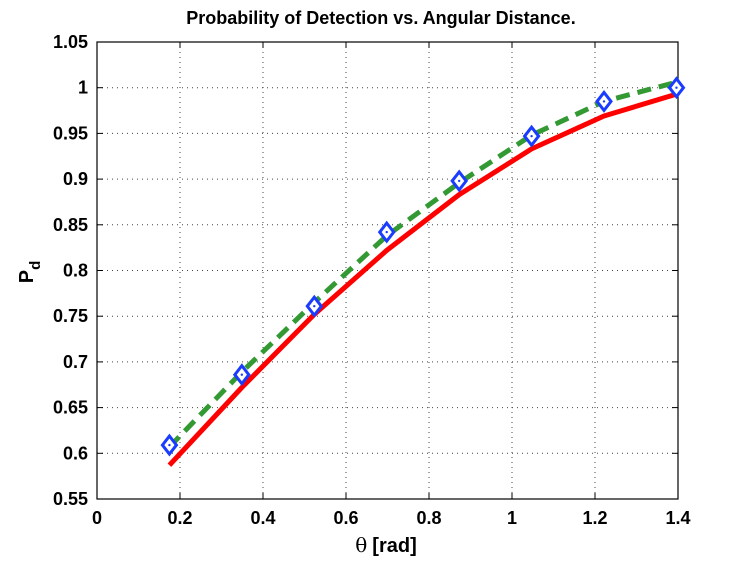  What do you see at coordinates (70, 225) in the screenshot?
I see `y-tick-label: 0.85` at bounding box center [70, 225].